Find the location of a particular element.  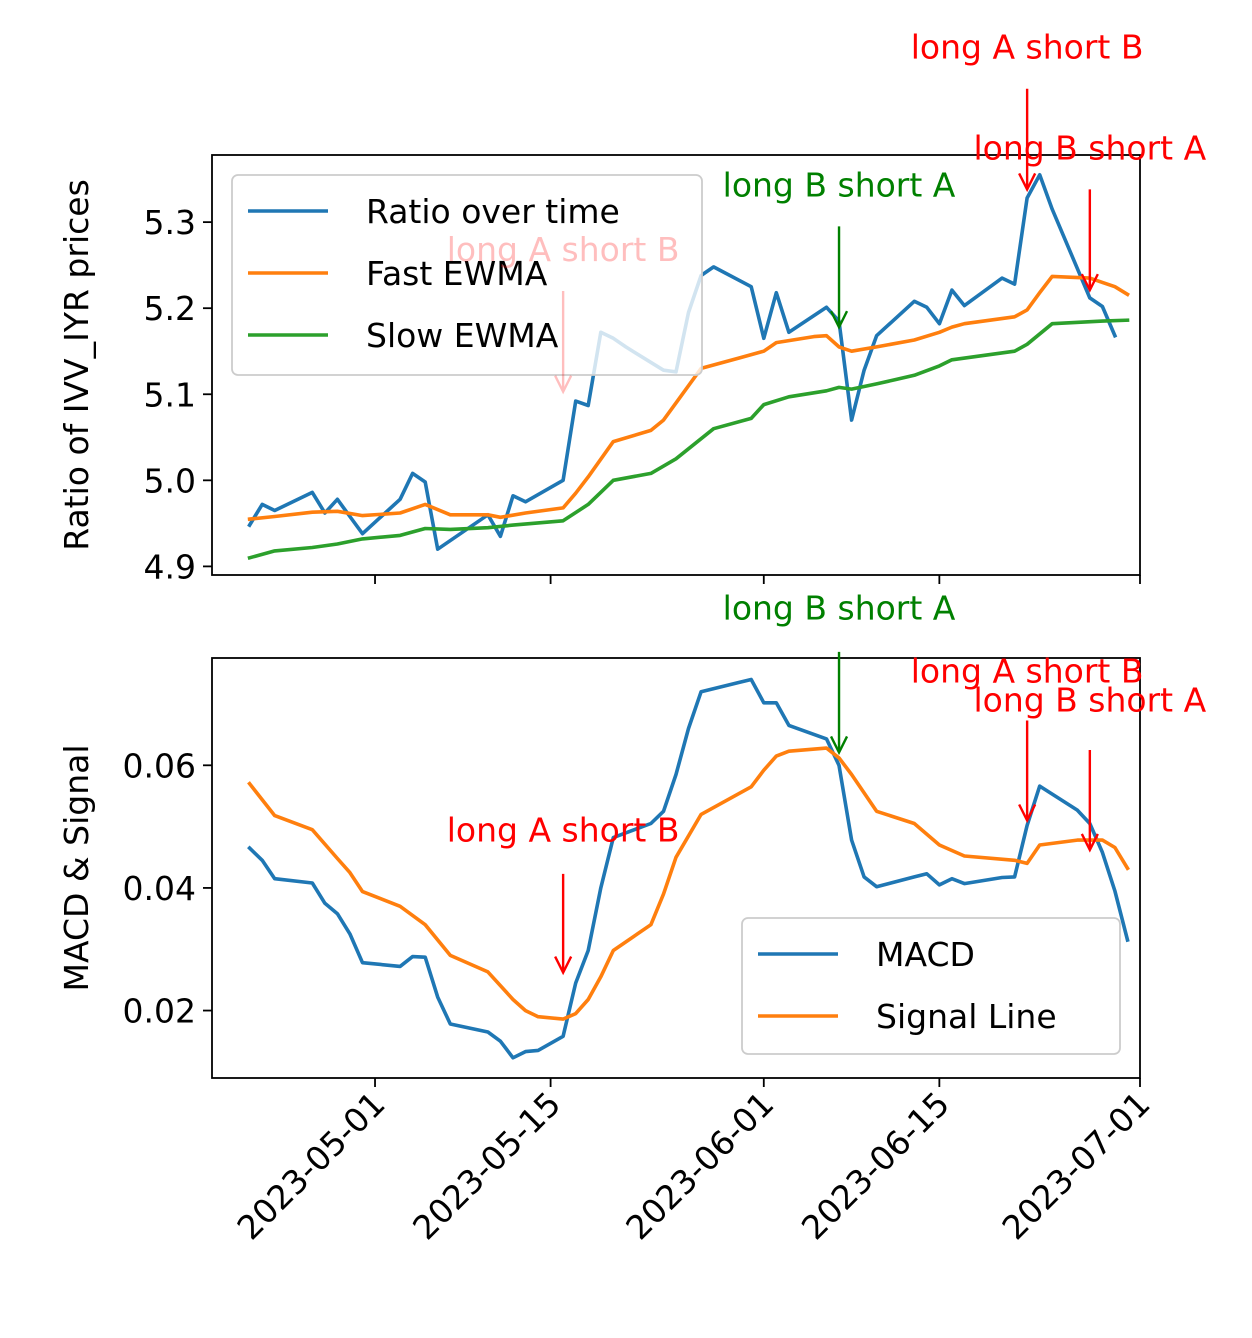

legend-entry: Signal Line is located at coordinates (966, 1016).